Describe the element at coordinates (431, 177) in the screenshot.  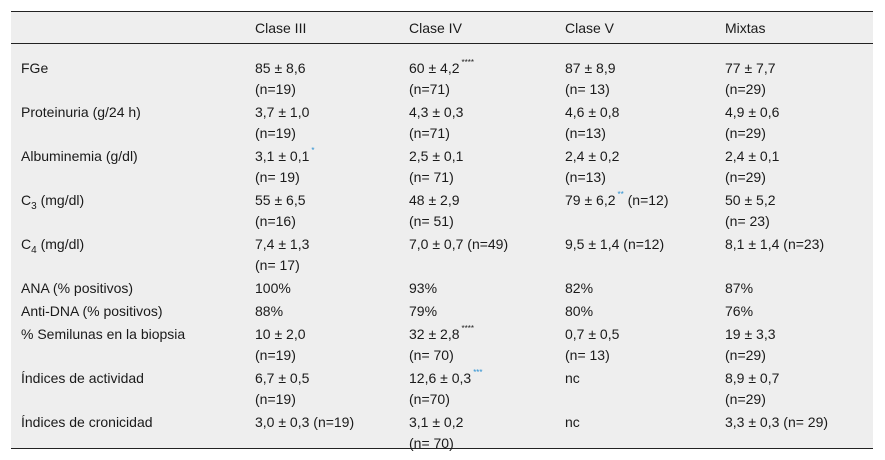
I see `cell-count: (n= 71)` at that location.